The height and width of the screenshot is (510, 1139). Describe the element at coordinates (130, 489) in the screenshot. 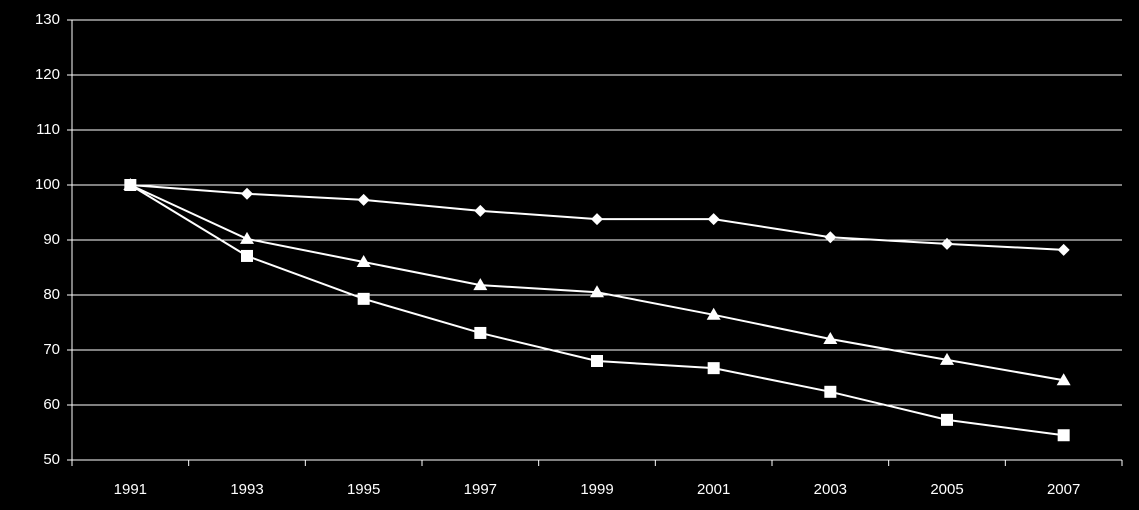

I see `x-tick-label: 1991` at that location.